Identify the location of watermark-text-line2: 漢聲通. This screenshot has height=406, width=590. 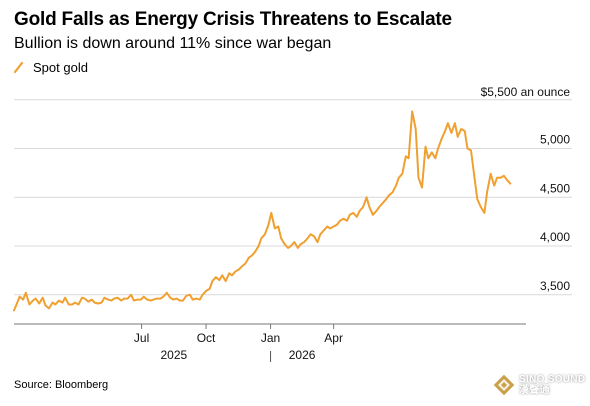
(534, 390).